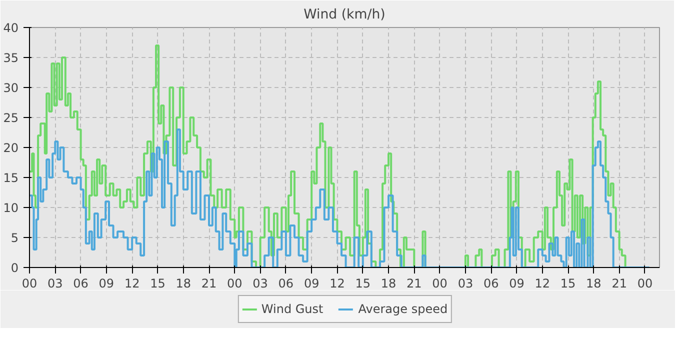  Describe the element at coordinates (14, 268) in the screenshot. I see `y-tick-label: 0` at that location.